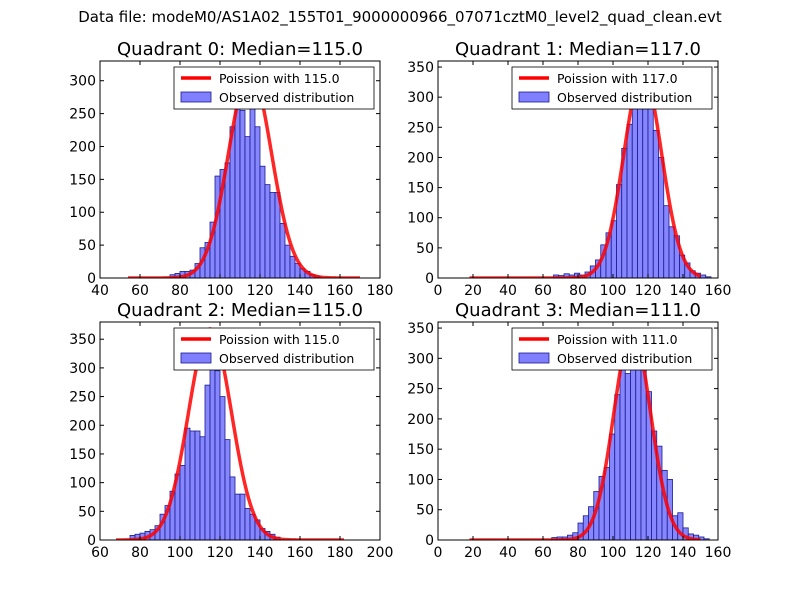 This screenshot has height=600, width=800. What do you see at coordinates (380, 553) in the screenshot?
I see `x-tick-label: 200` at bounding box center [380, 553].